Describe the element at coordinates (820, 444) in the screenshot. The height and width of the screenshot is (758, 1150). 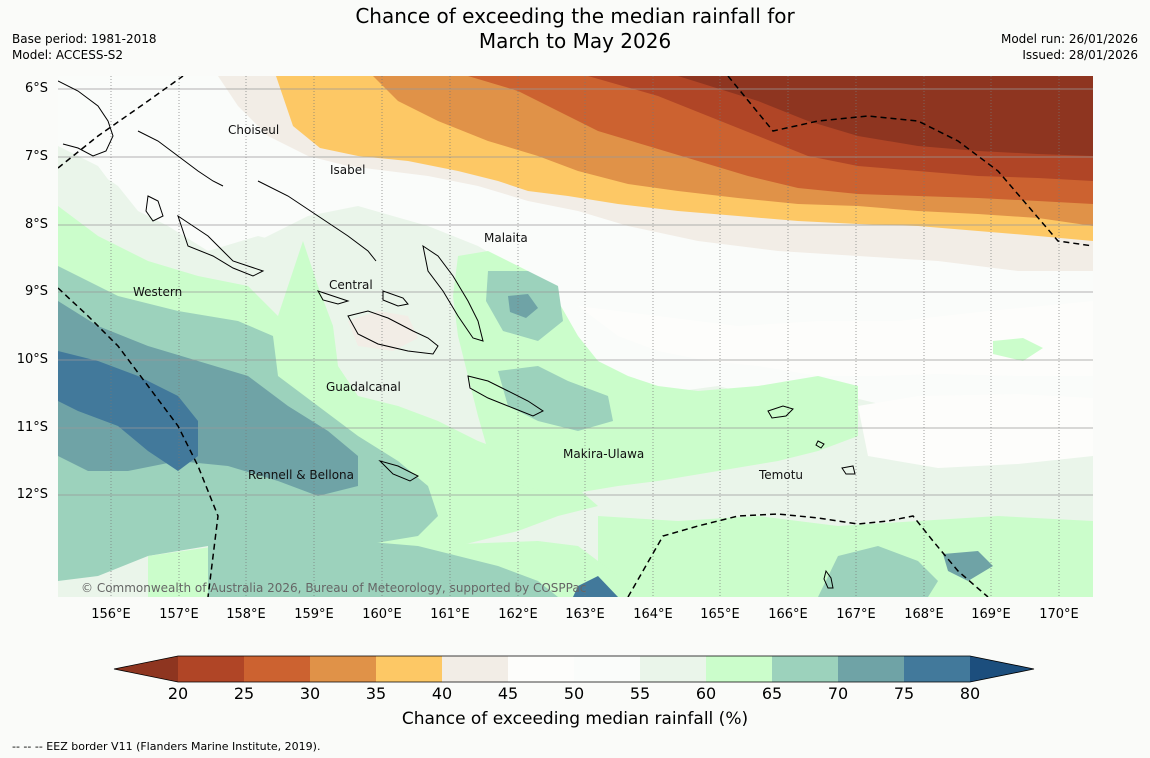
I see `utupua-coast` at that location.